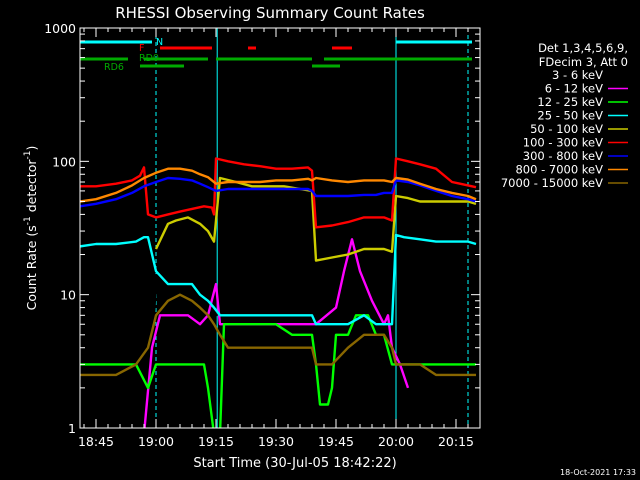 The height and width of the screenshot is (480, 640). What do you see at coordinates (583, 62) in the screenshot?
I see `legend-title-line2: FDecim 3, Att 0` at bounding box center [583, 62].